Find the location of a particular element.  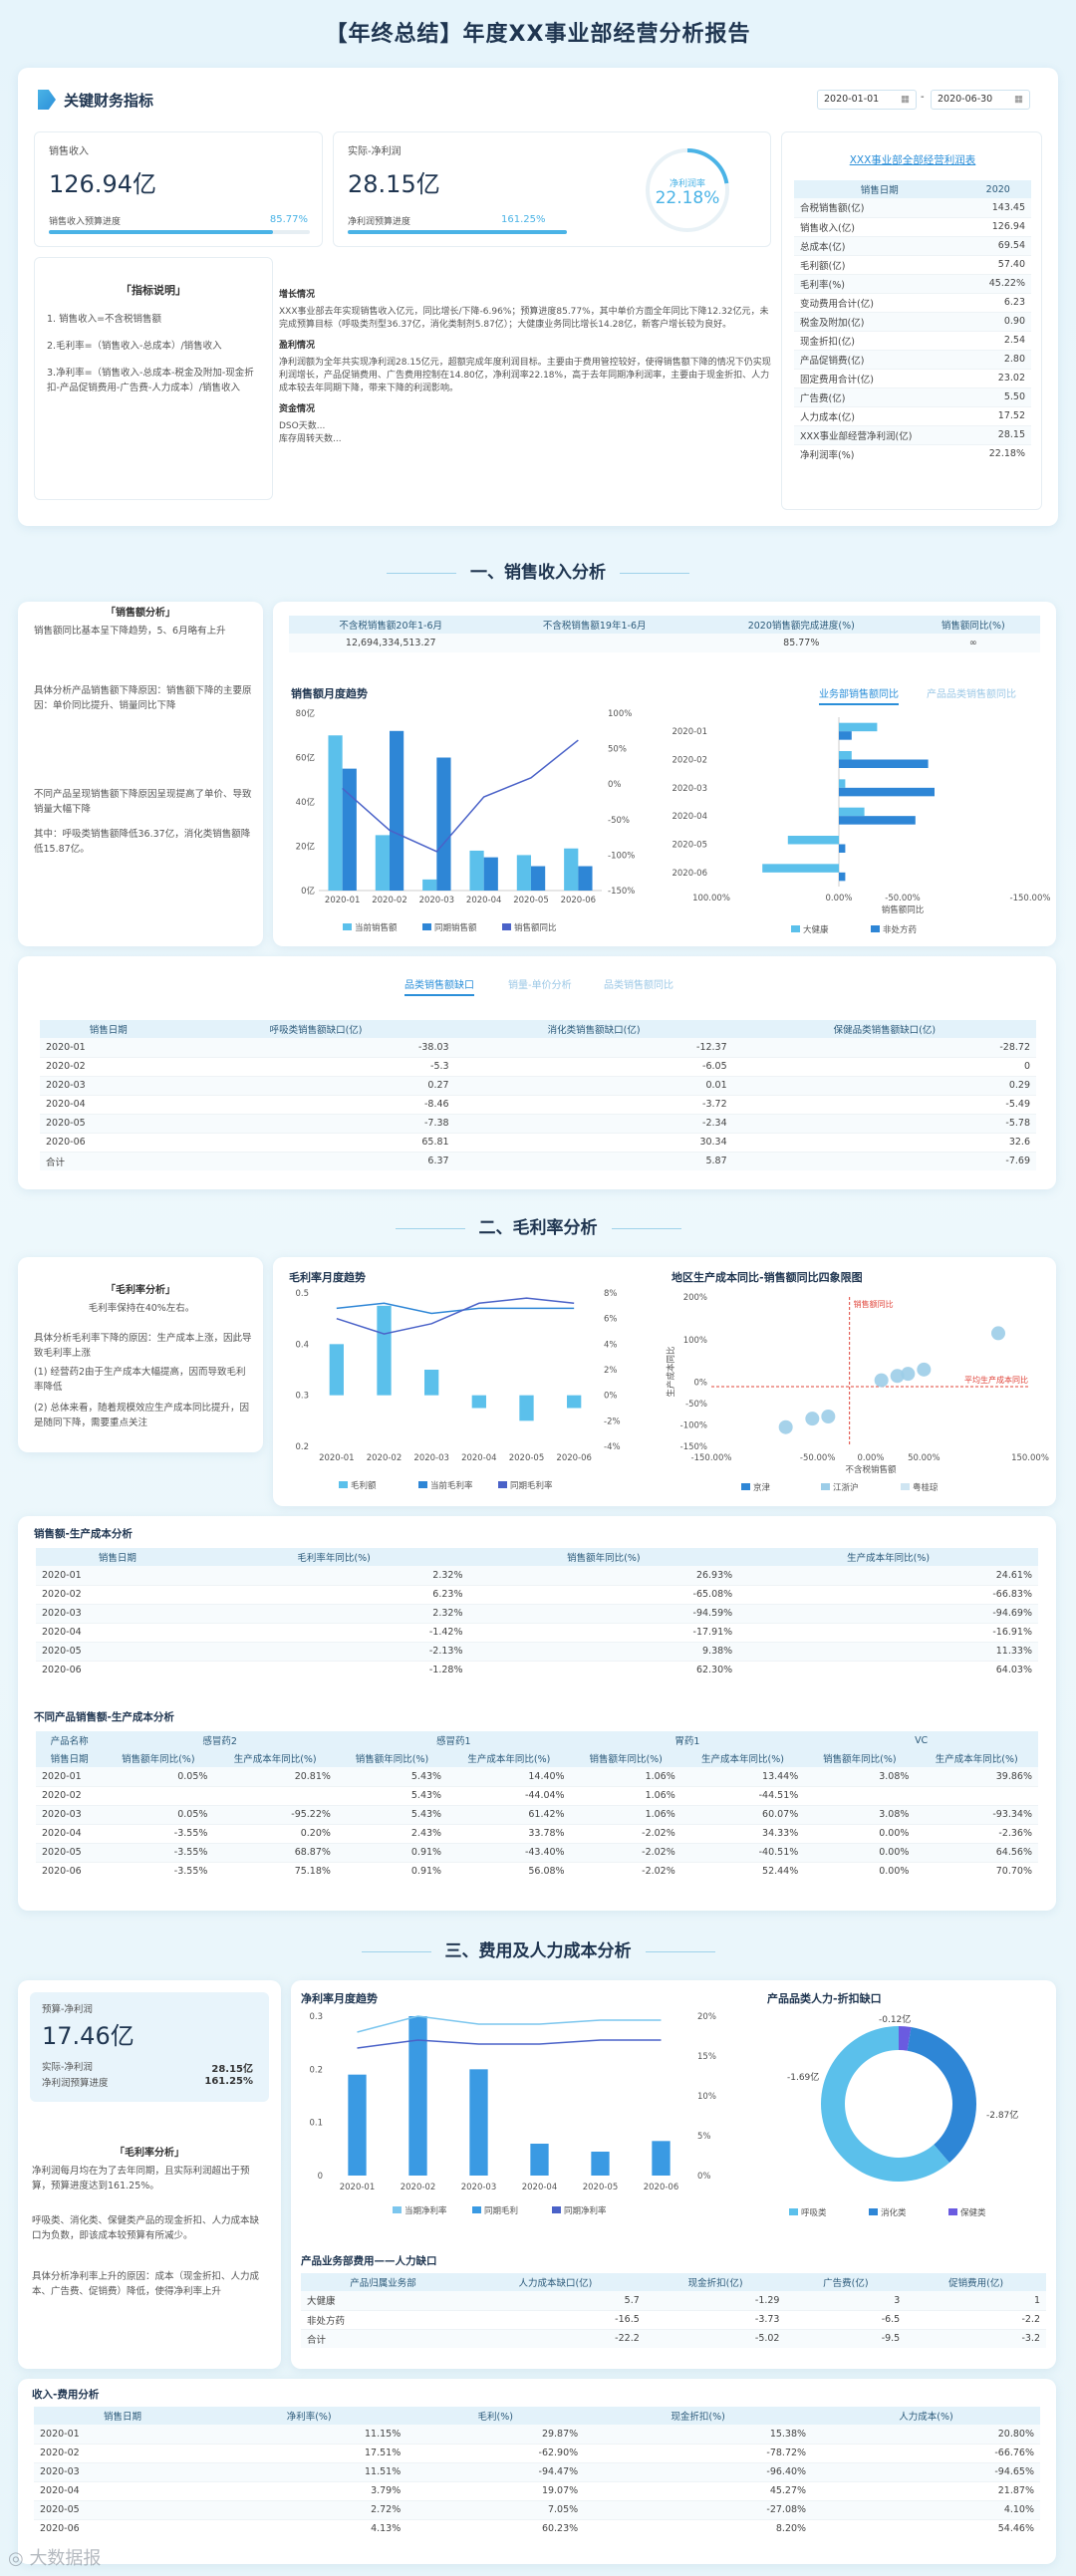

watermark-logo-icon: ◎ is located at coordinates (19, 2558).